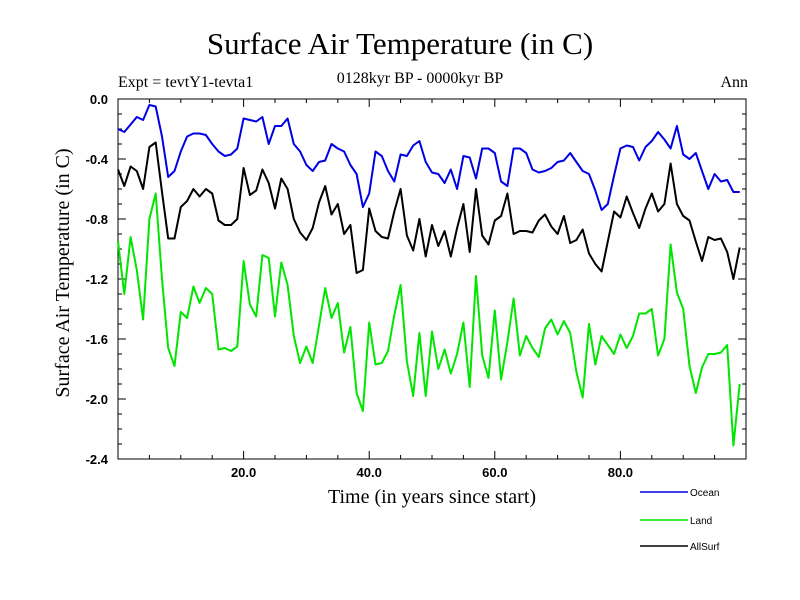  I want to click on experiment-label: Expt = tevtY1-tevta1, so click(186, 82).